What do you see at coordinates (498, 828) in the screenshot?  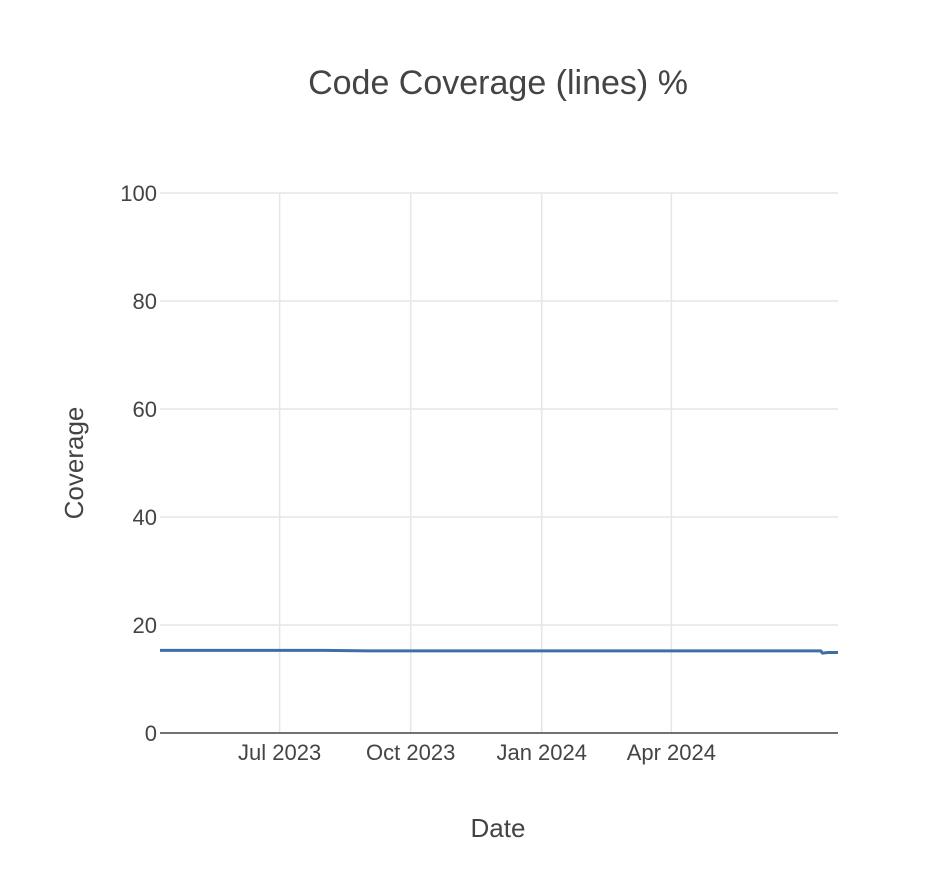 I see `x-axis-title: Date` at bounding box center [498, 828].